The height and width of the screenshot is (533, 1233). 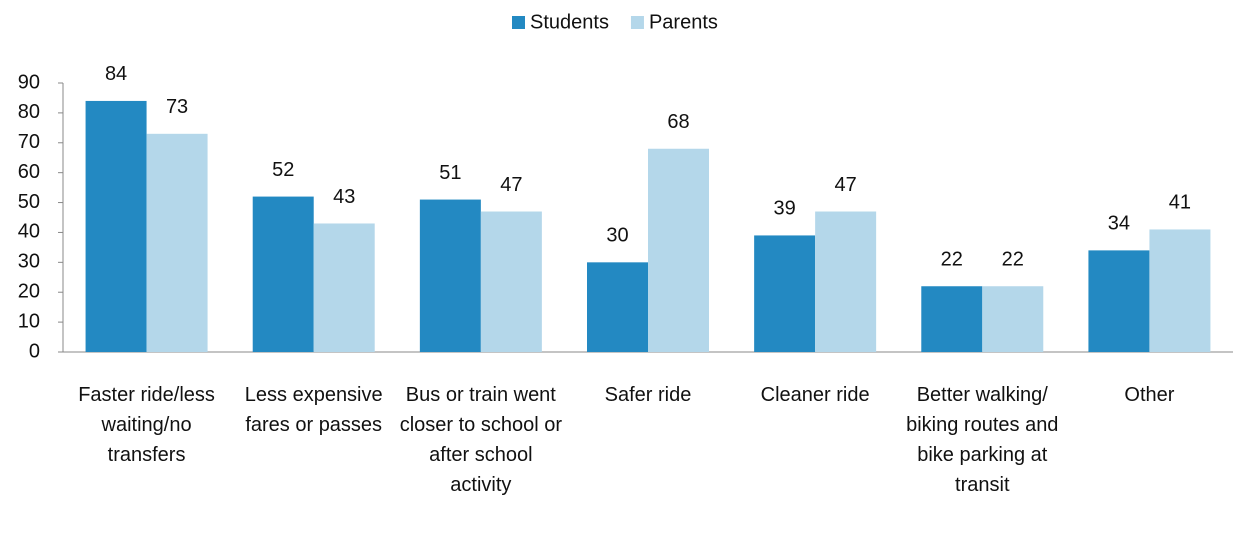 I want to click on data-label: 43, so click(x=344, y=197).